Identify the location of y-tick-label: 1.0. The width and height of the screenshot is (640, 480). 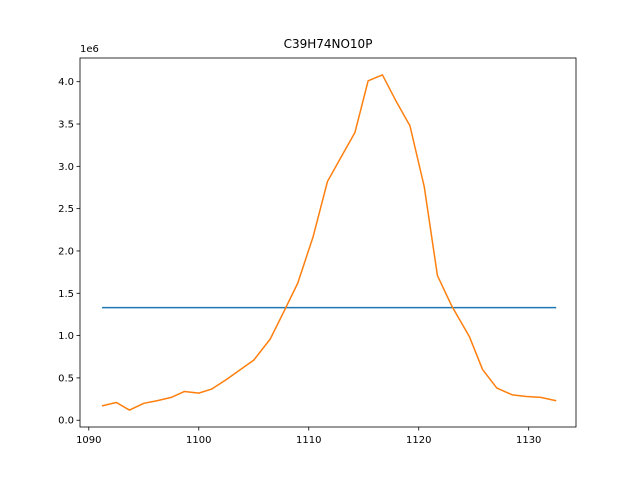
(66, 336).